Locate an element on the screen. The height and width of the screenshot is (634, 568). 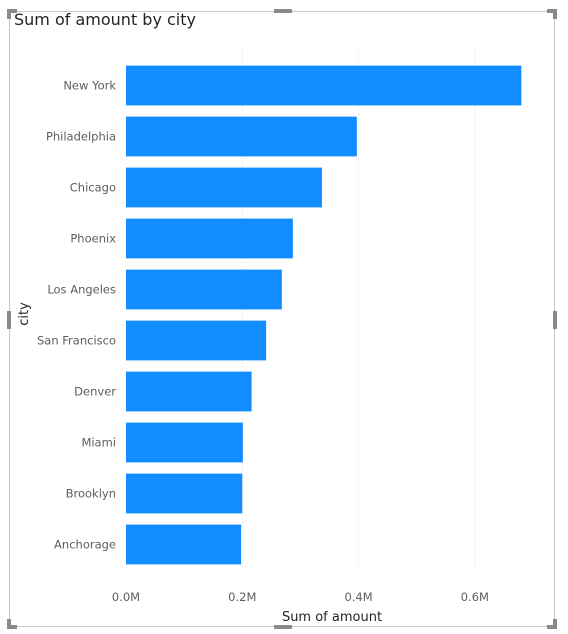
category-label: Phoenix is located at coordinates (93, 239).